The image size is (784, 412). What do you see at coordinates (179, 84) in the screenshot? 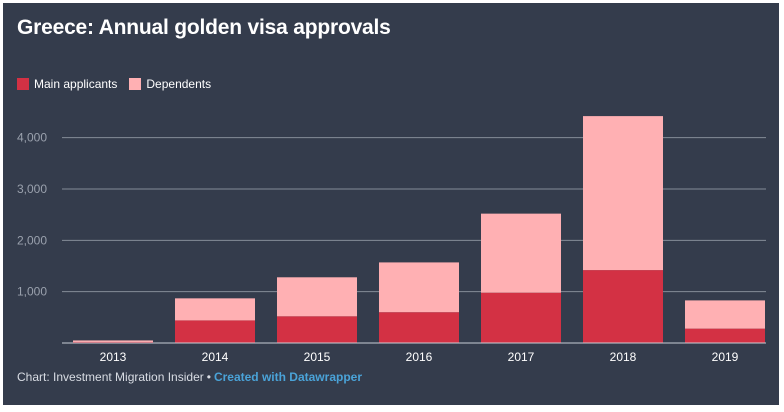
I see `legend-label-dependents: Dependents` at bounding box center [179, 84].